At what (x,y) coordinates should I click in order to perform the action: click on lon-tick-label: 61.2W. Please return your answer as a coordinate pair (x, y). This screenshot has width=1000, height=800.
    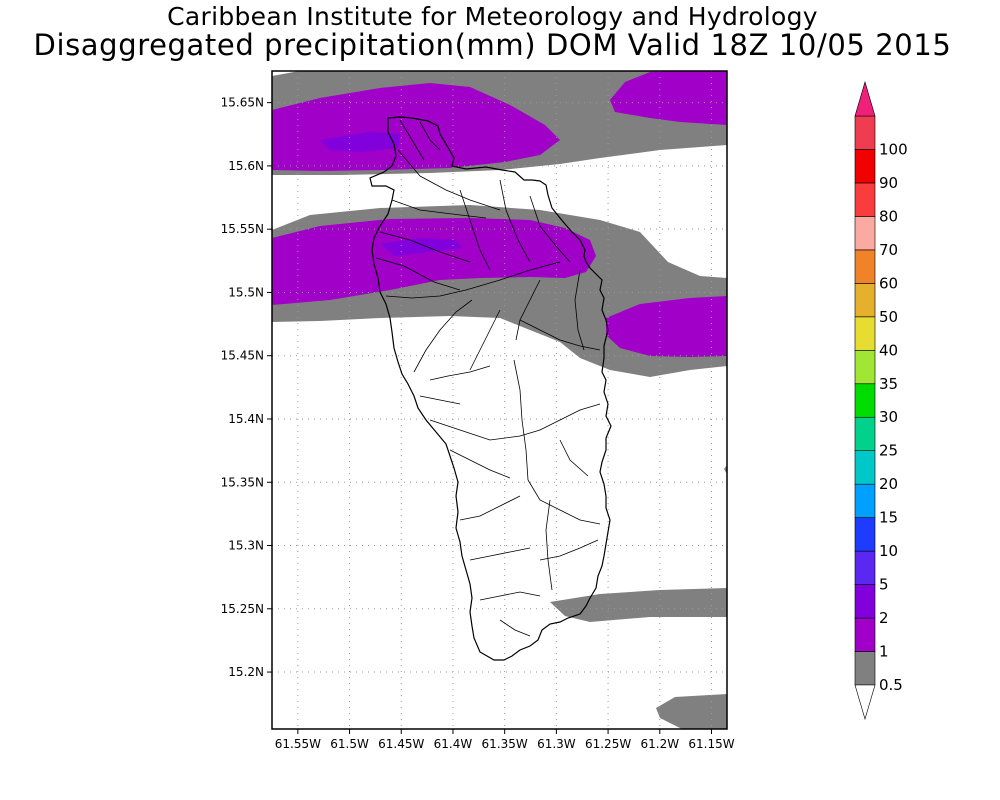
    Looking at the image, I should click on (659, 744).